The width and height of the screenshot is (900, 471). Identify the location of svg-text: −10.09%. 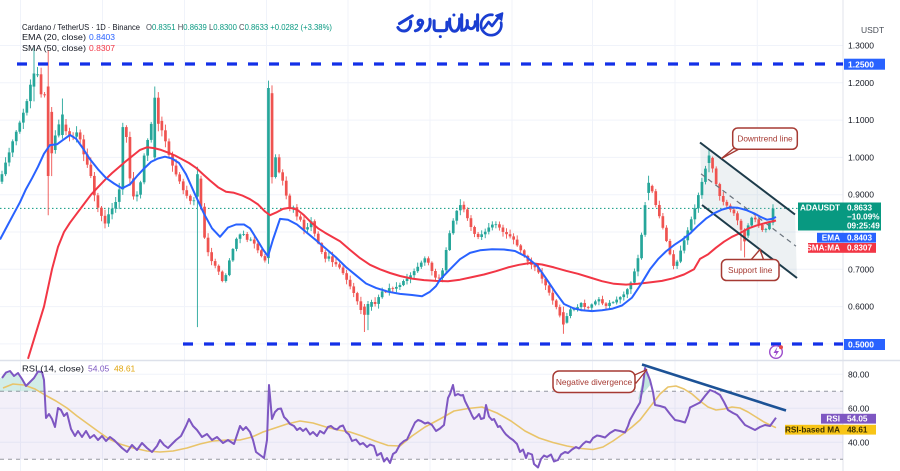
(863, 217).